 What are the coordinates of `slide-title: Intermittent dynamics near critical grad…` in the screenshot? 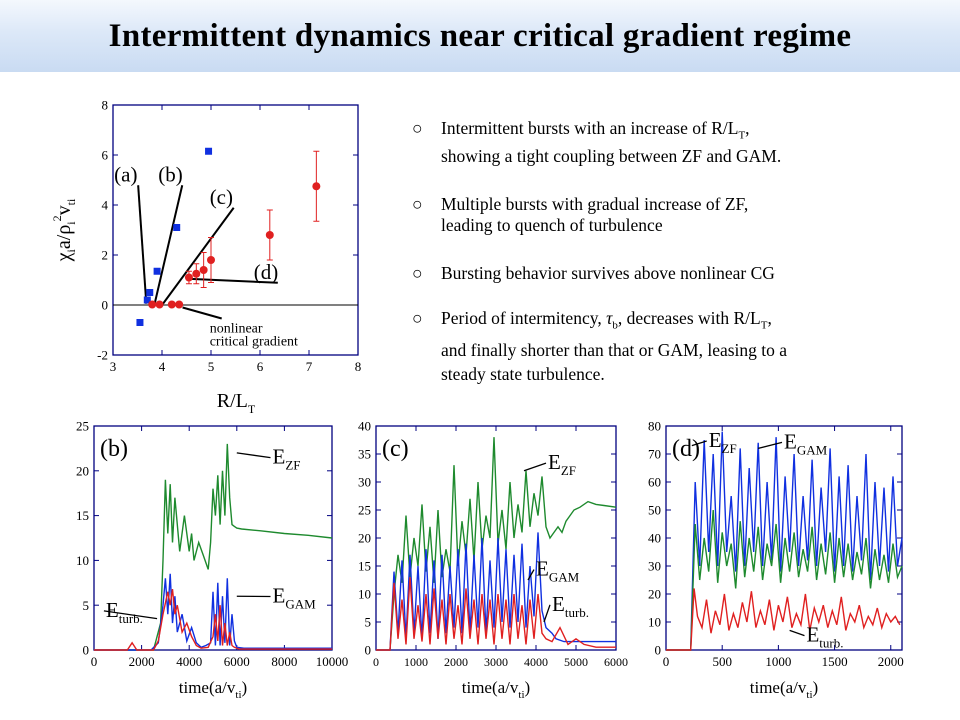 It's located at (480, 36).